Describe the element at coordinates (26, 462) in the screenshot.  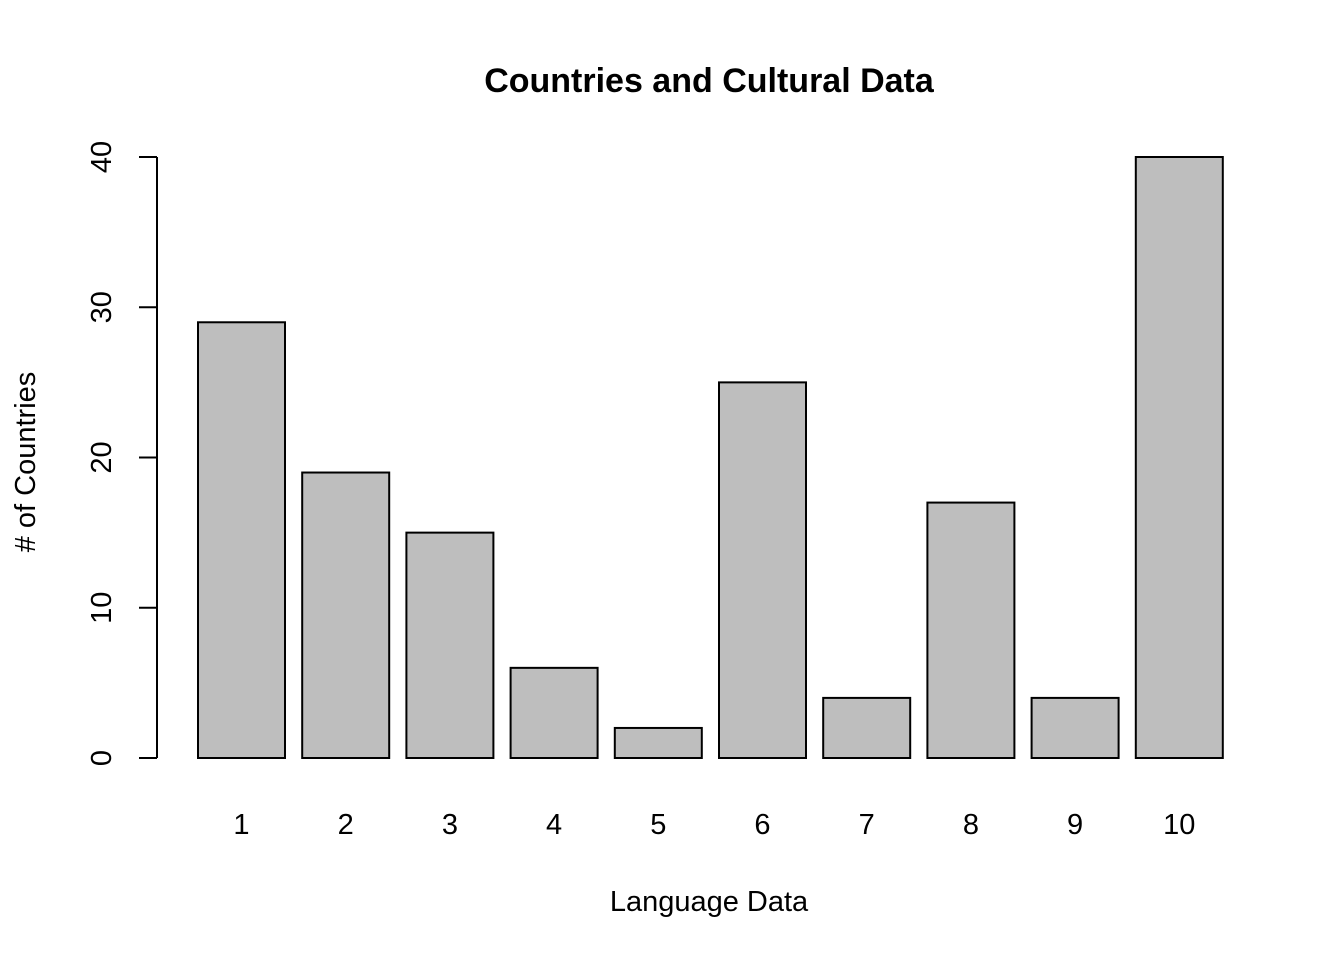
I see `y-axis-label: # of Countries` at that location.